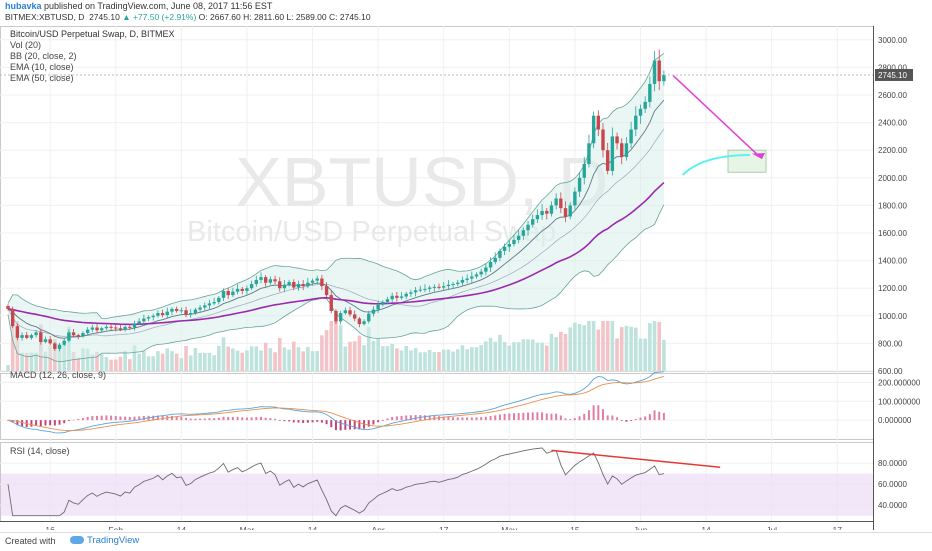 The image size is (932, 551). Describe the element at coordinates (892, 67) in the screenshot. I see `price-tick-label: 2800.00` at that location.